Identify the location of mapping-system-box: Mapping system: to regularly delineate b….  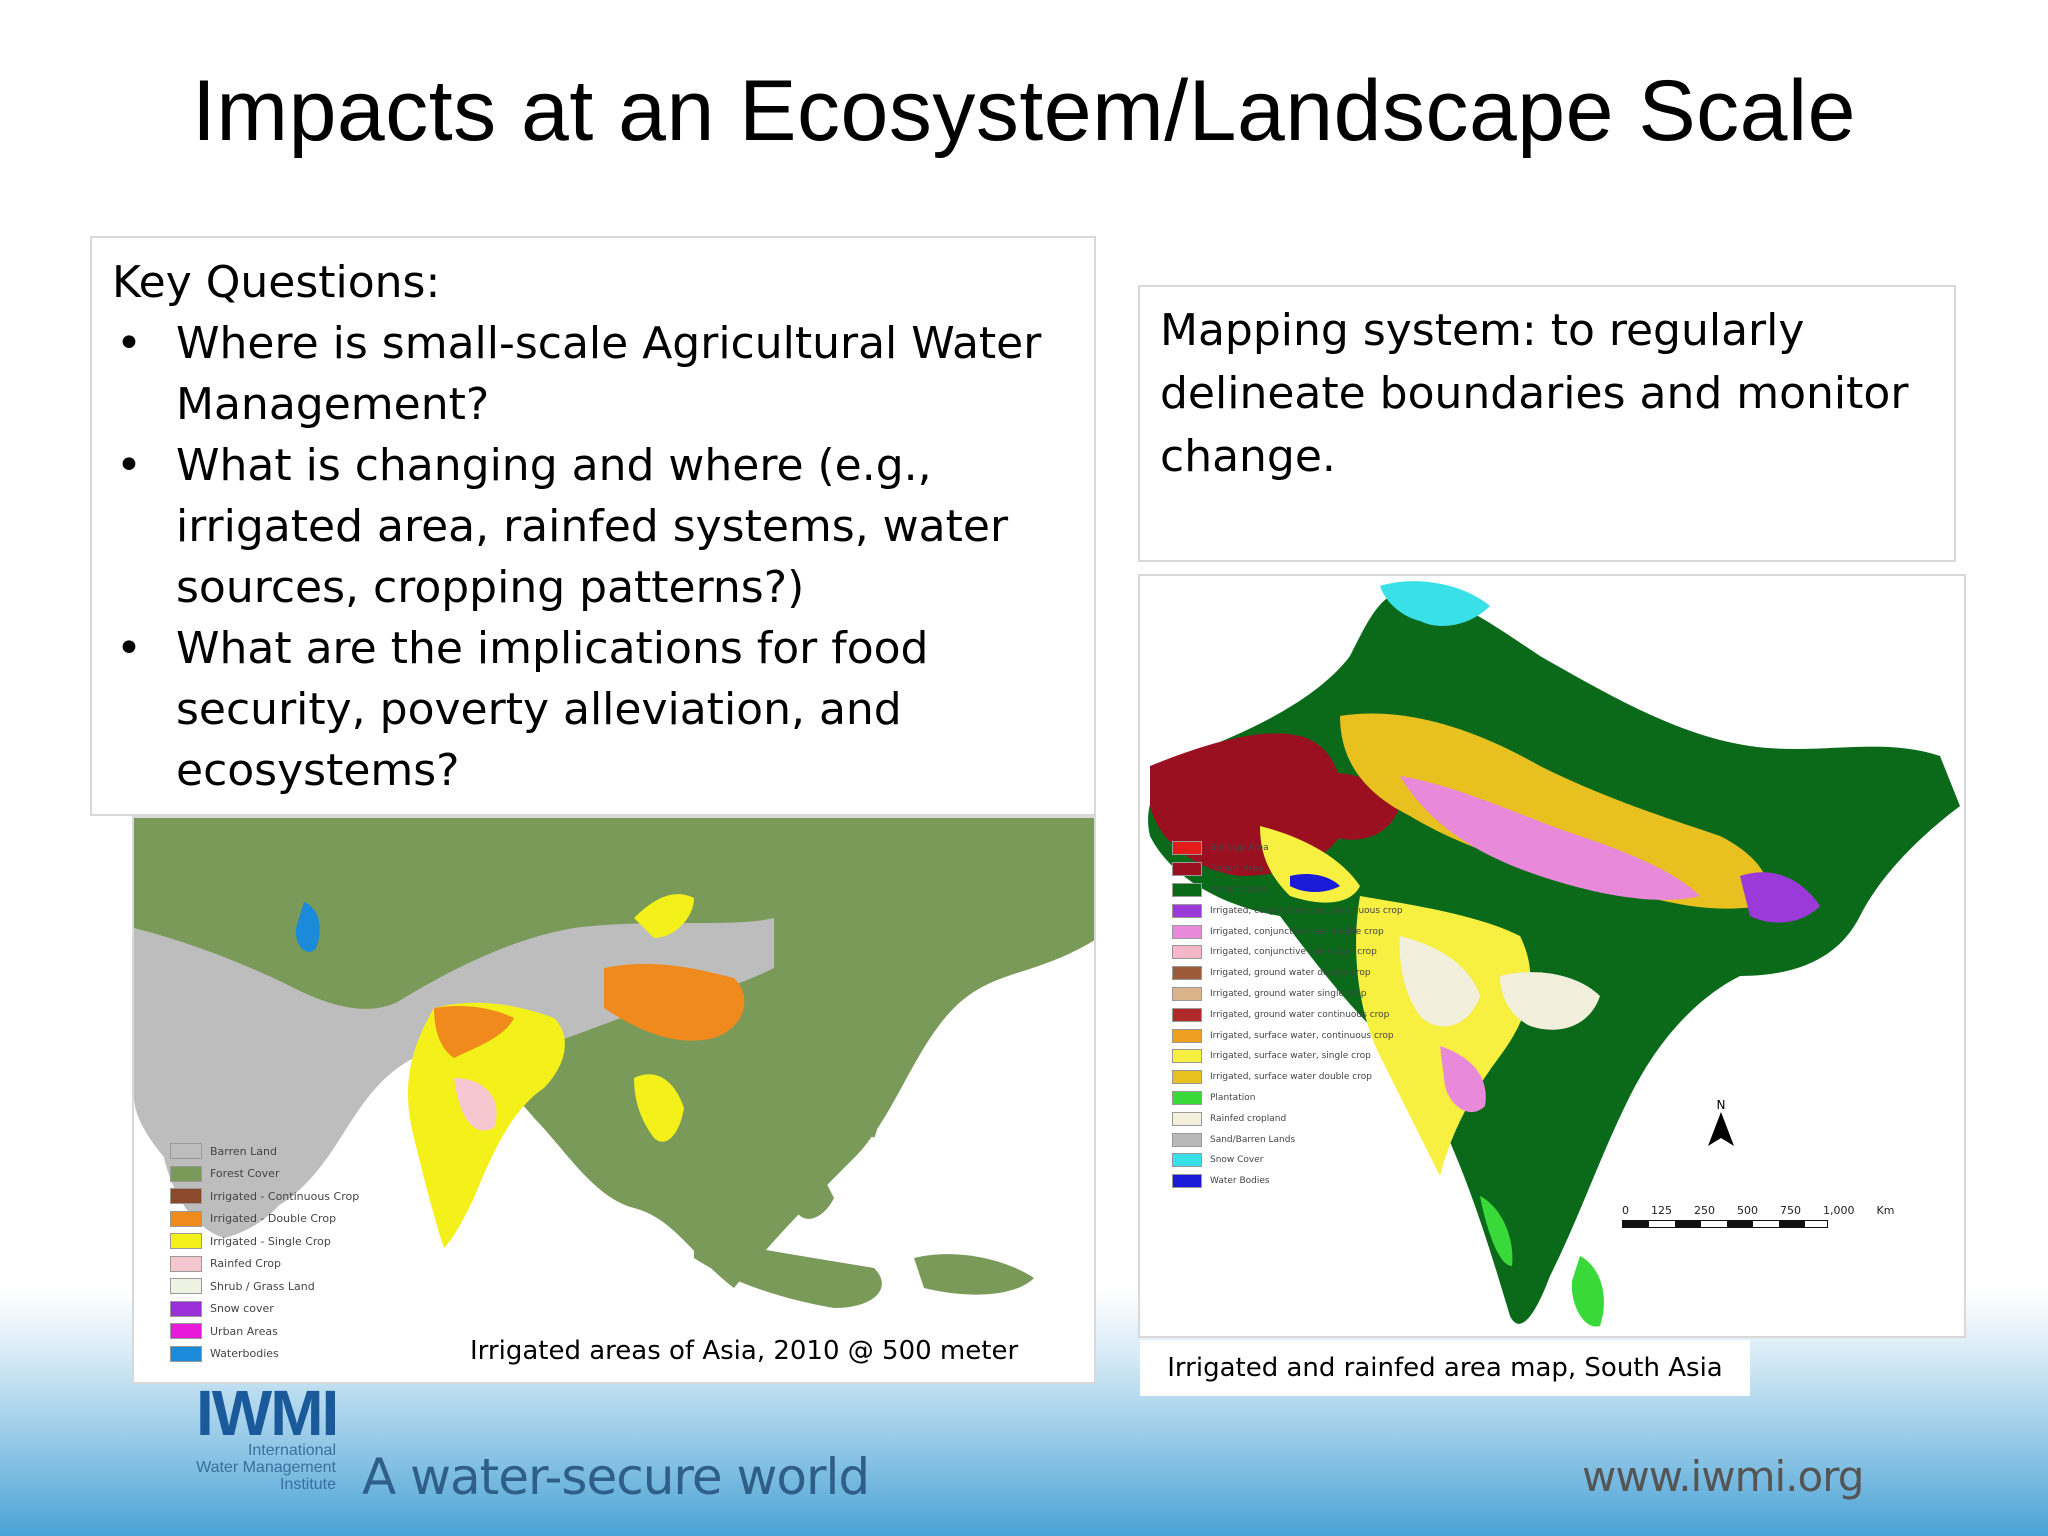
(1547, 423).